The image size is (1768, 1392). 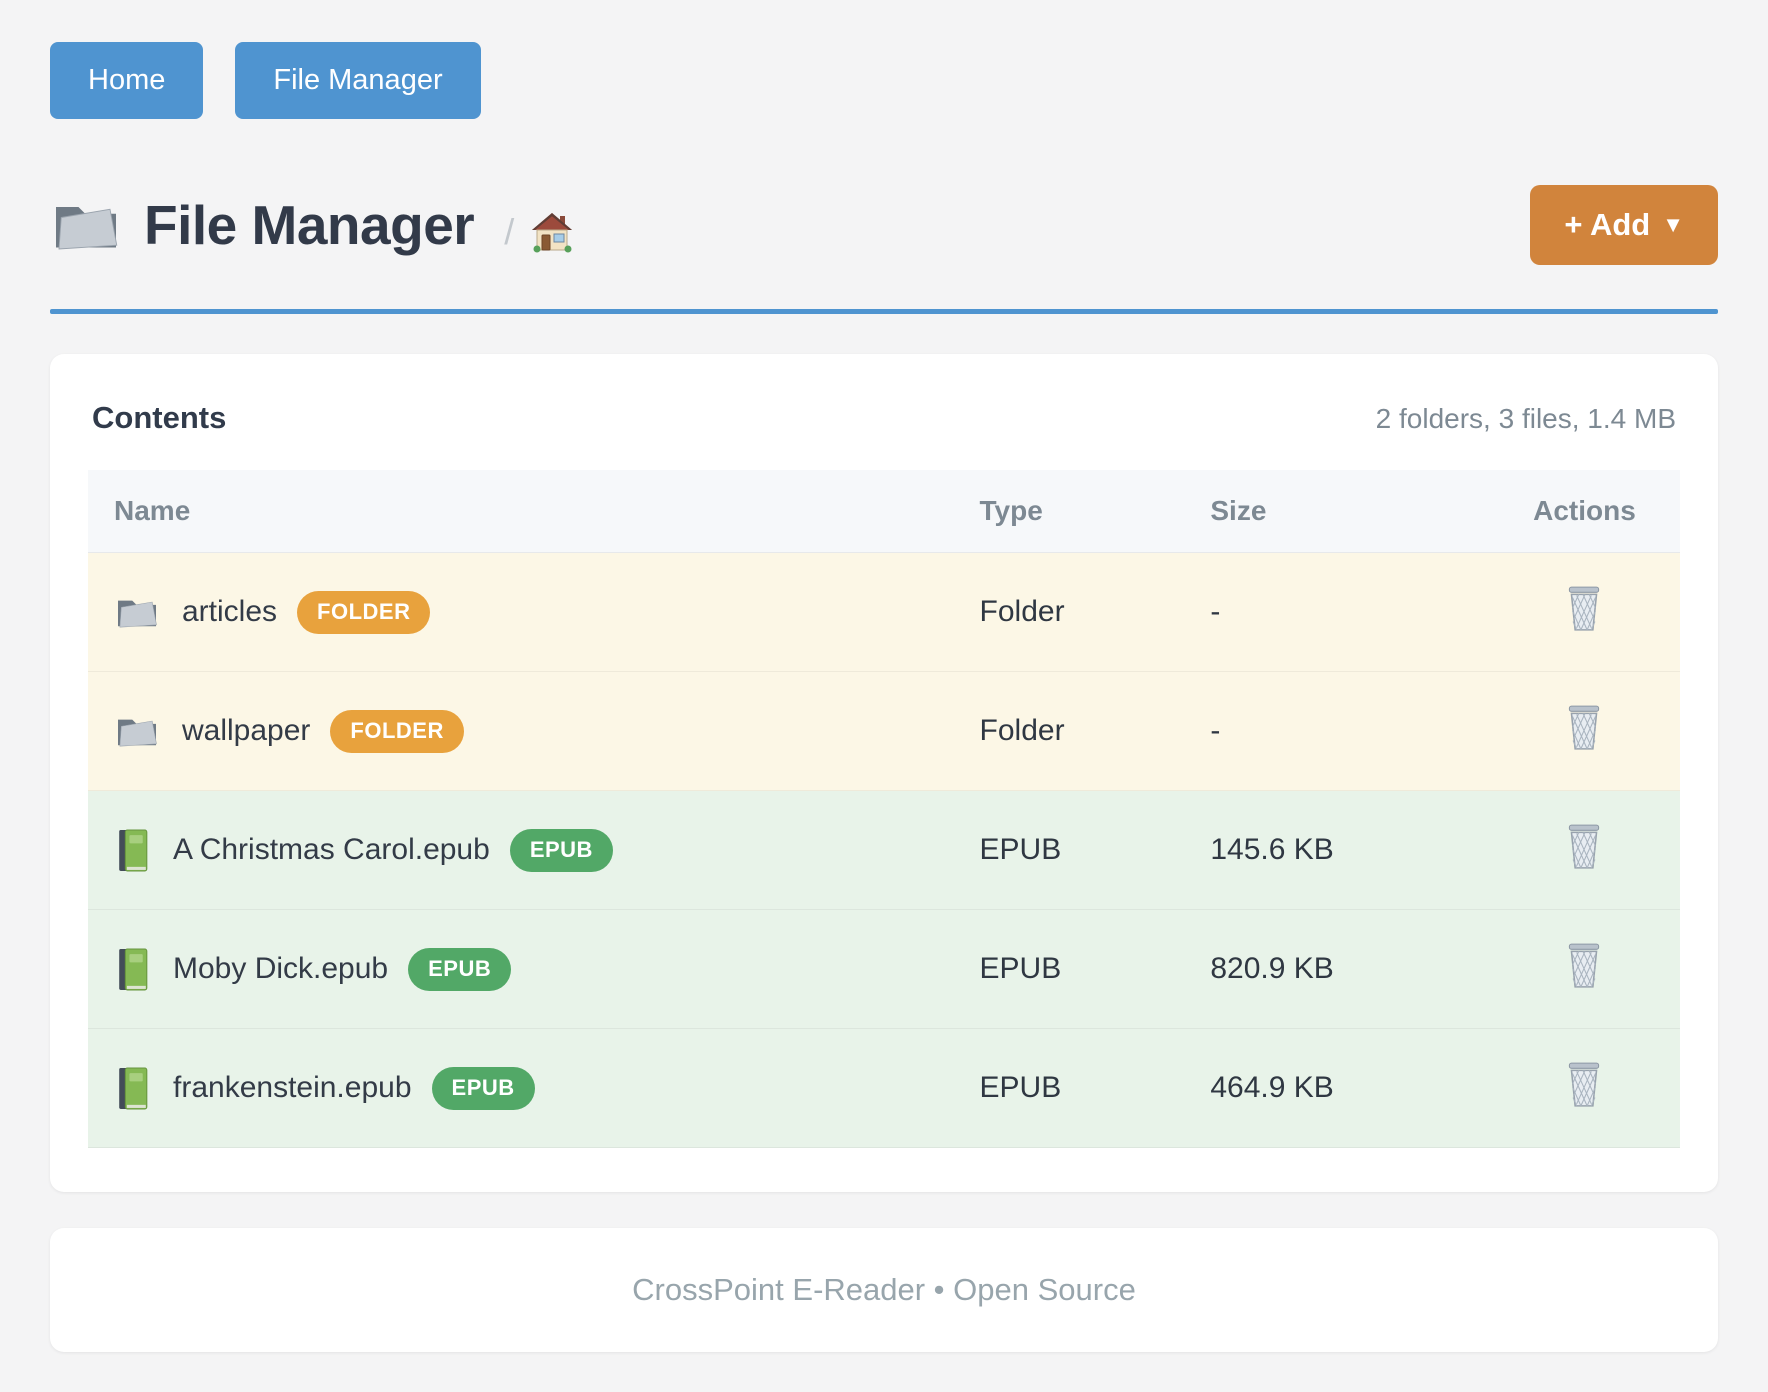 I want to click on title-group: File Manager /, so click(x=312, y=225).